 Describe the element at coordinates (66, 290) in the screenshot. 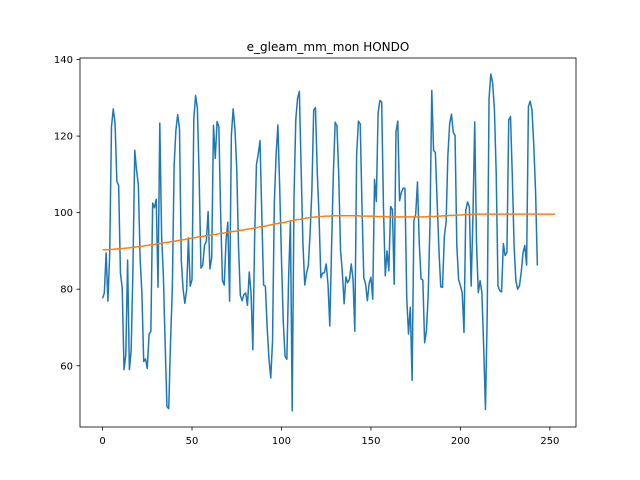

I see `y-tick-label: 80` at that location.